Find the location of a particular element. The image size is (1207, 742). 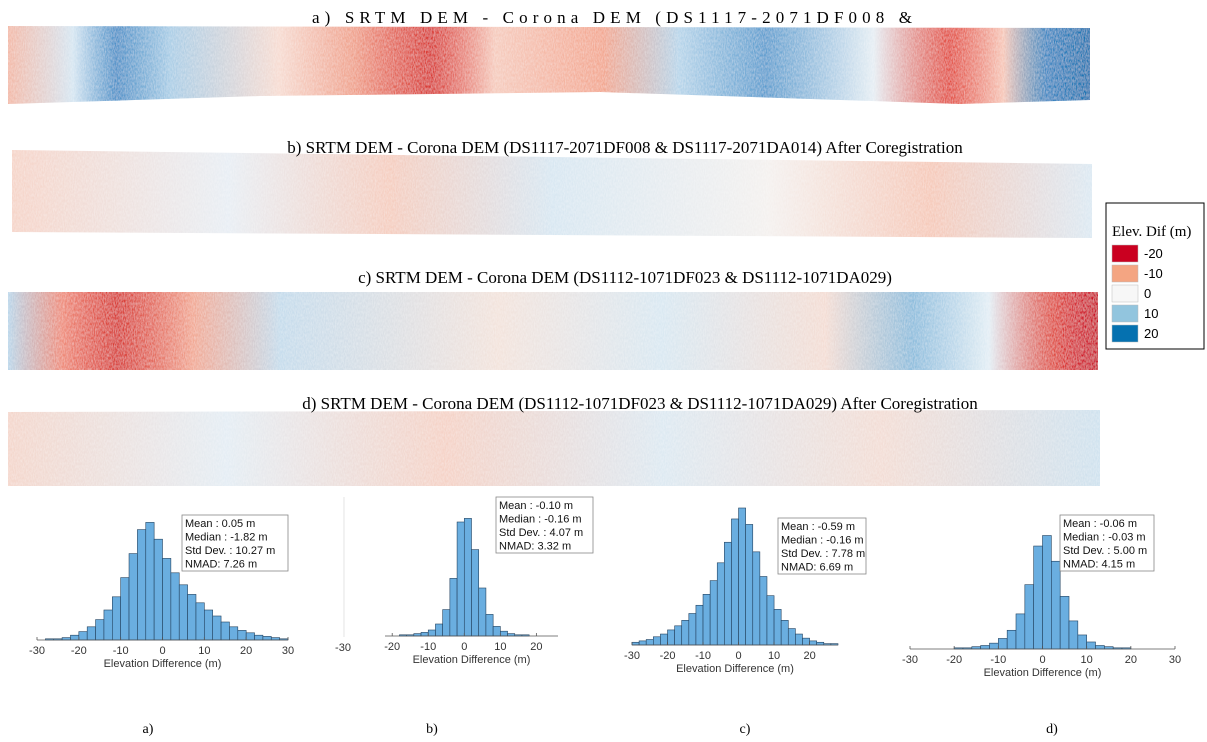

caption: d) is located at coordinates (1052, 729).